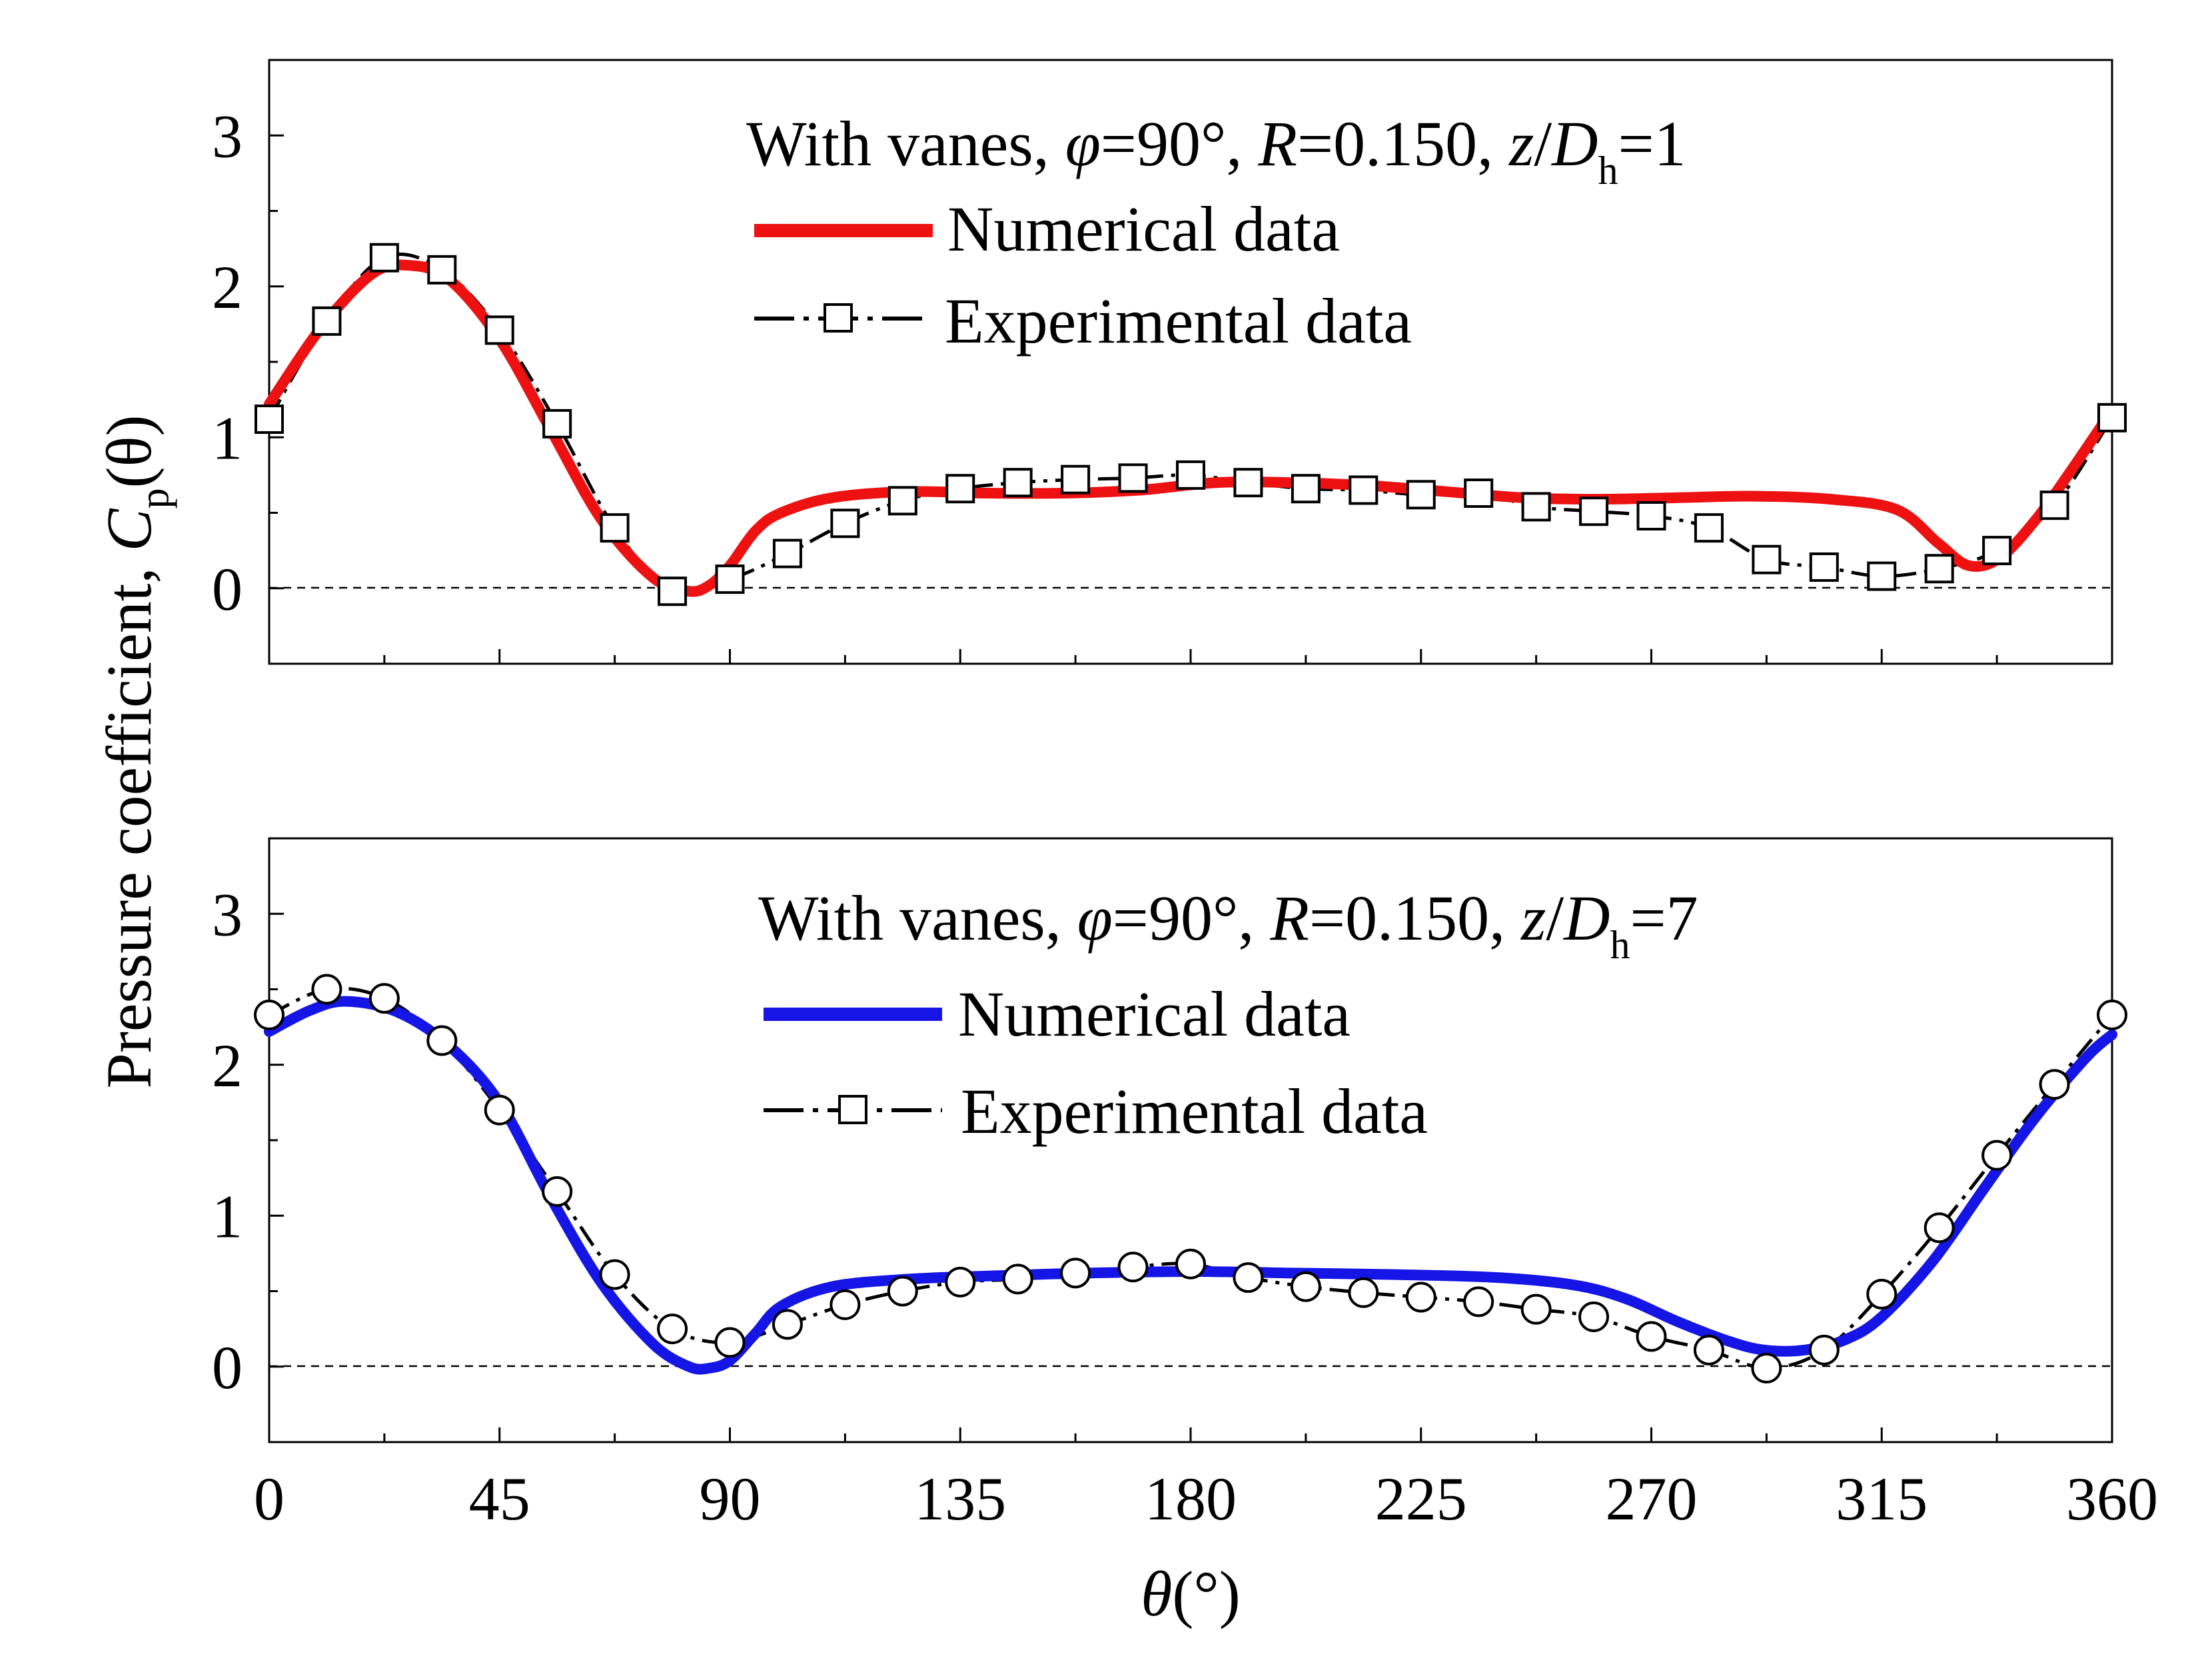  I want to click on bottom-xtick-label: 270, so click(1652, 1499).